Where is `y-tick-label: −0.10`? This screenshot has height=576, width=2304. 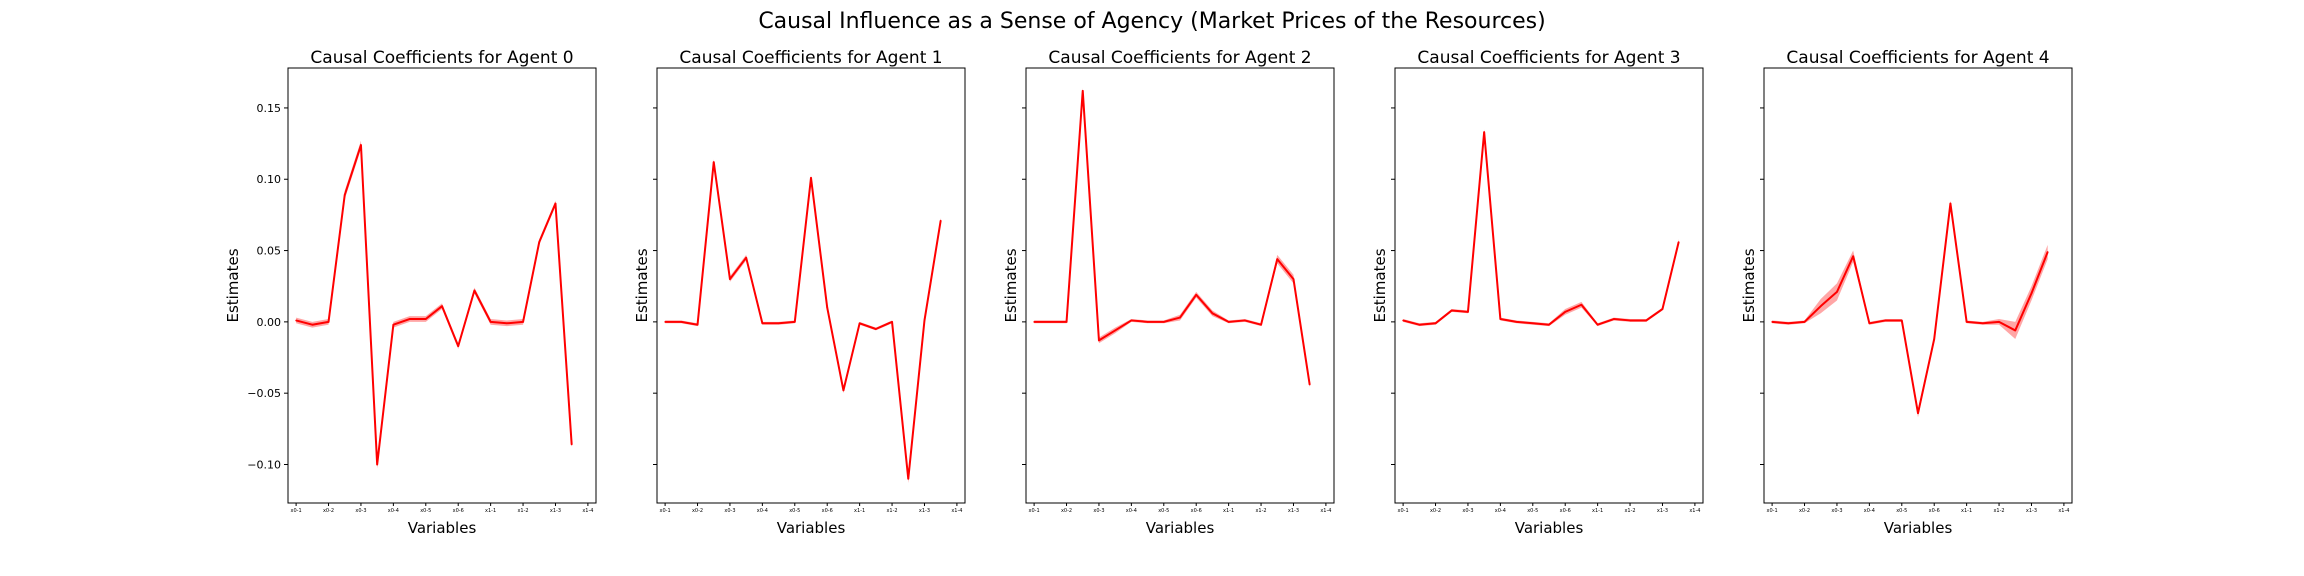 y-tick-label: −0.10 is located at coordinates (264, 464).